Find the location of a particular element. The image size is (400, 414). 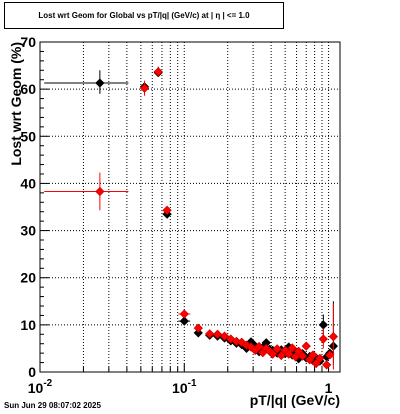

y-tick-label: 60 is located at coordinates (28, 89).